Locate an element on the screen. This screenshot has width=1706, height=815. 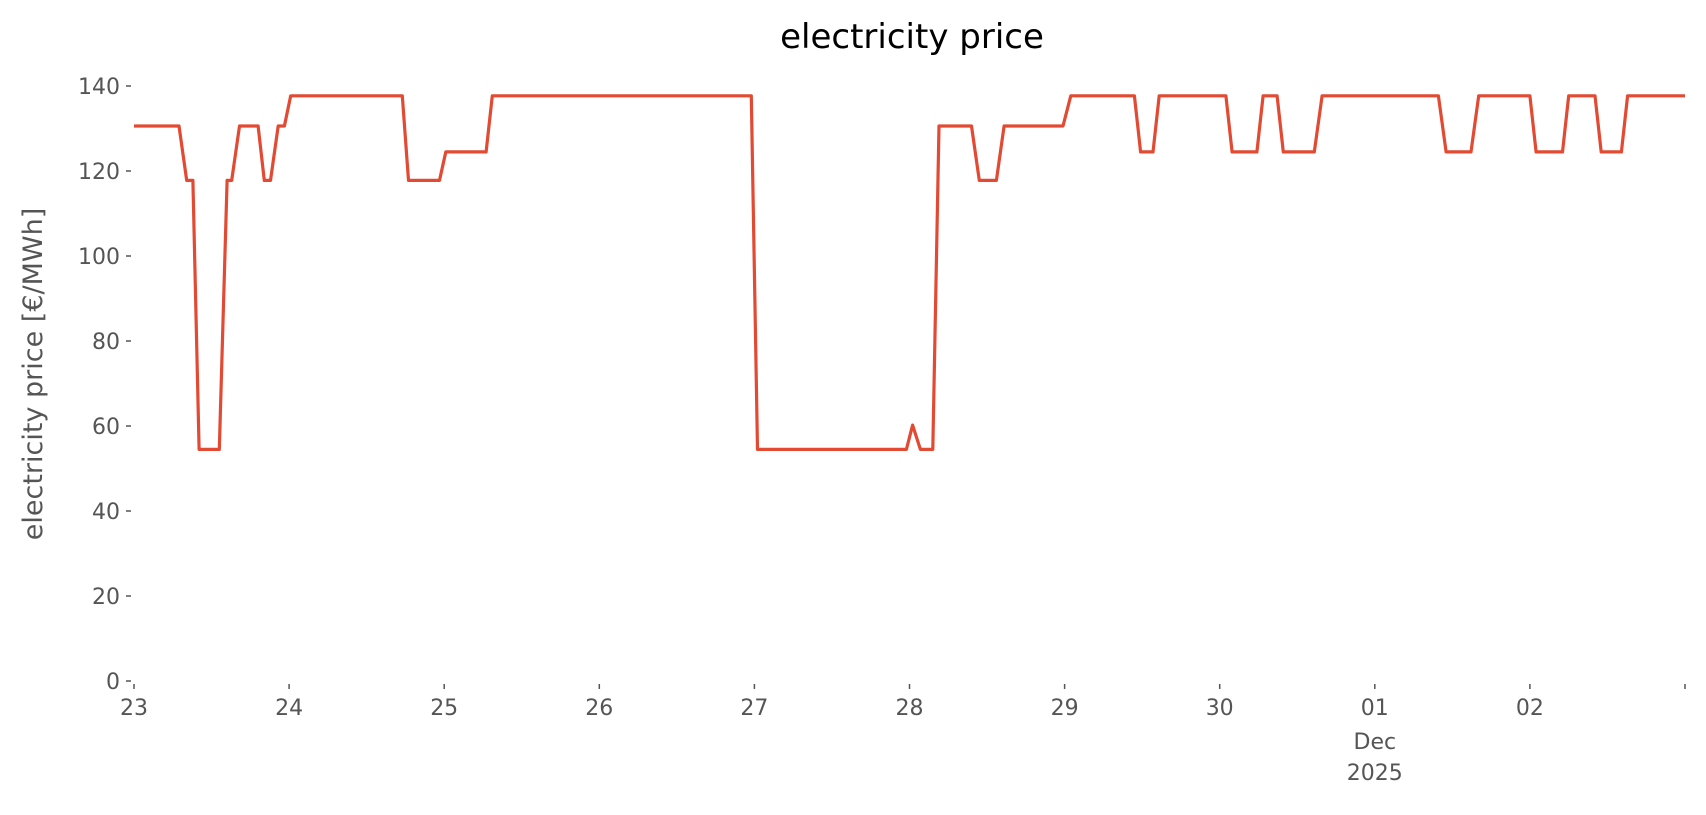
x-tick-label: 26 is located at coordinates (599, 708).